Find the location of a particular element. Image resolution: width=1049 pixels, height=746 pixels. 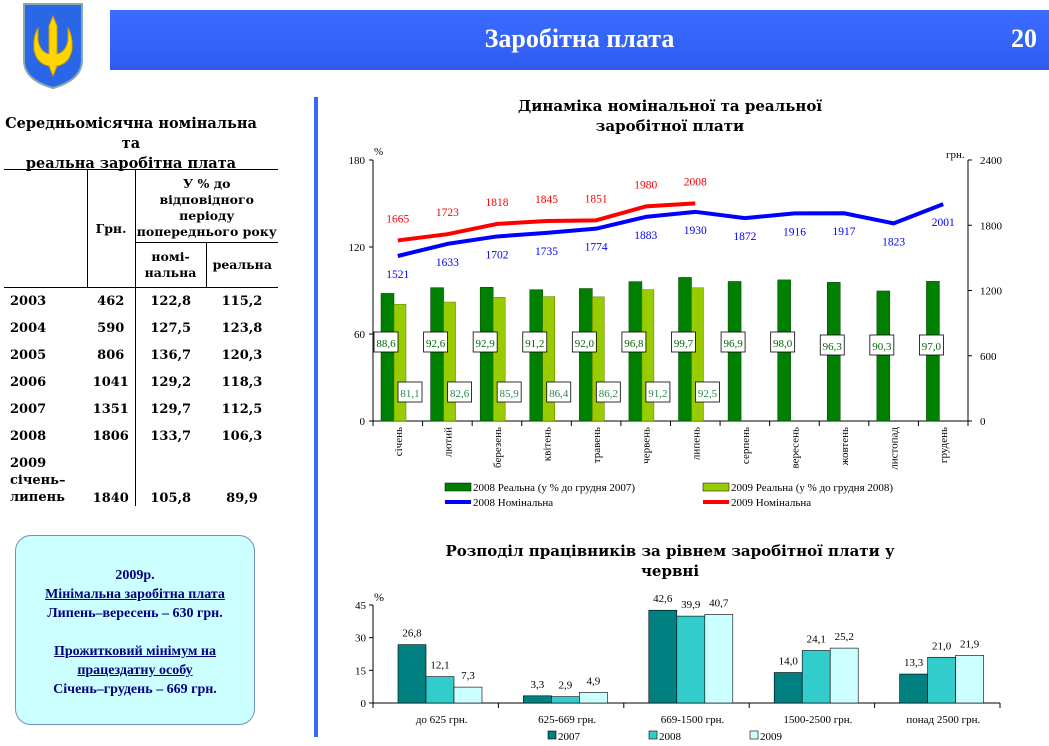

cell-nominal: 122,8 is located at coordinates (171, 301).